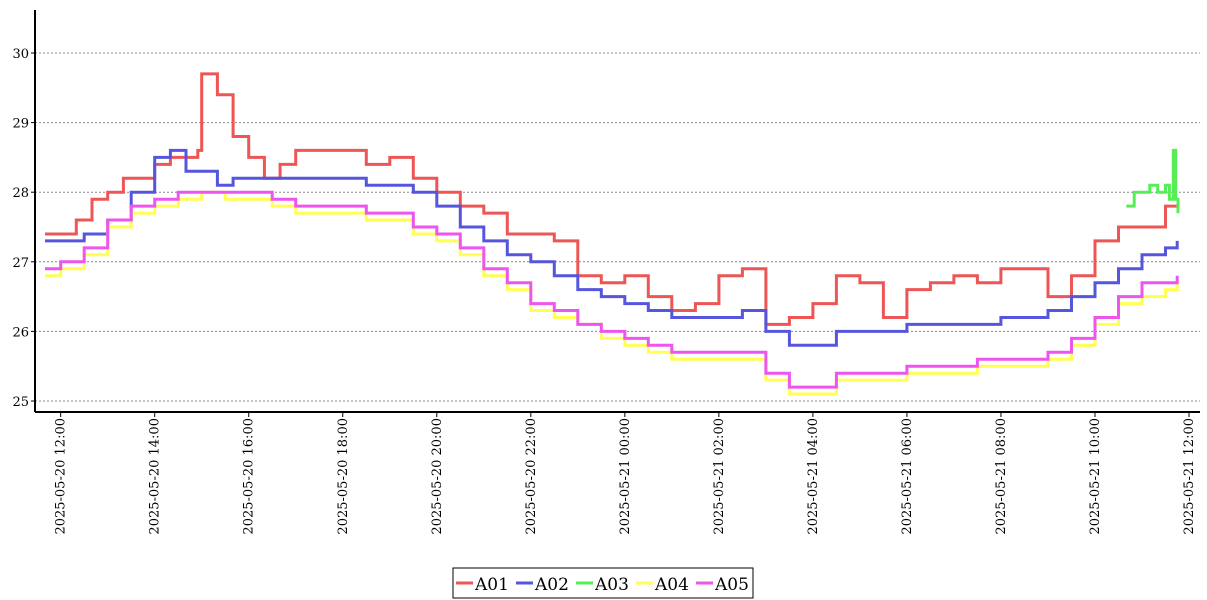  Describe the element at coordinates (20, 263) in the screenshot. I see `y-tick-label: 27` at that location.